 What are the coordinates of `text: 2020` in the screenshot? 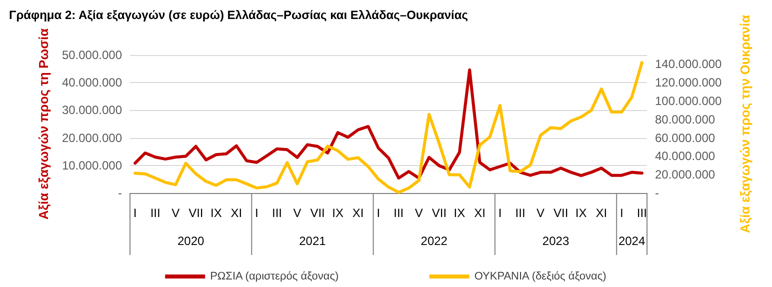 It's located at (190, 241).